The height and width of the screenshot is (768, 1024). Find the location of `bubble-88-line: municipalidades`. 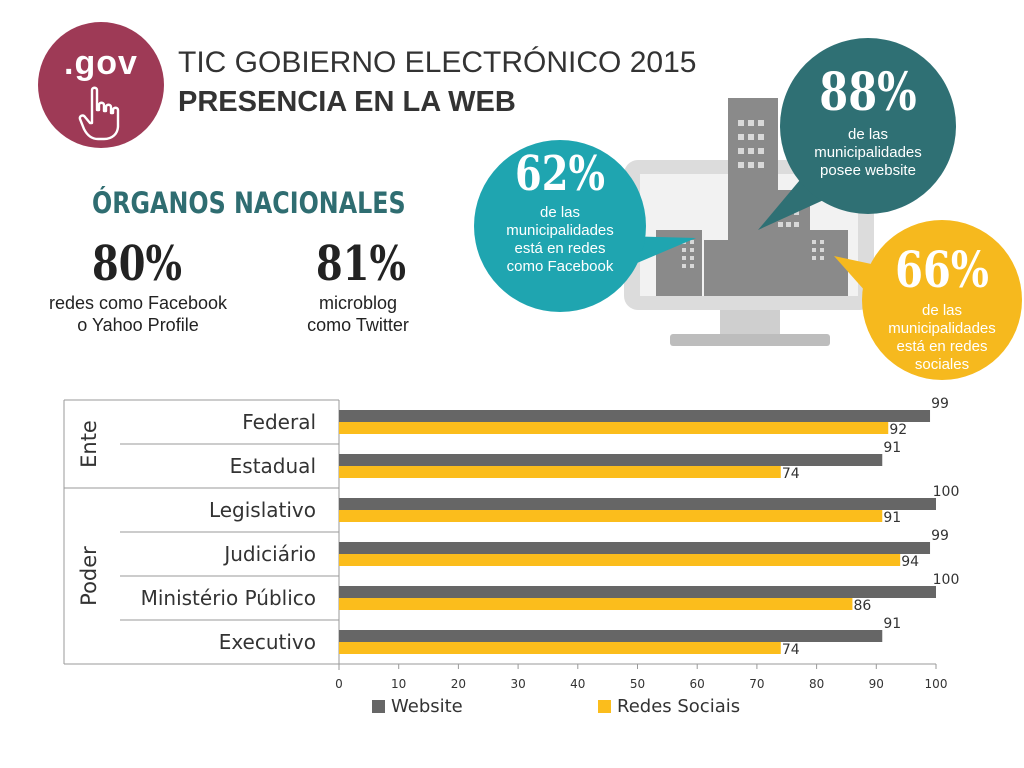

bubble-88-line: municipalidades is located at coordinates (868, 152).